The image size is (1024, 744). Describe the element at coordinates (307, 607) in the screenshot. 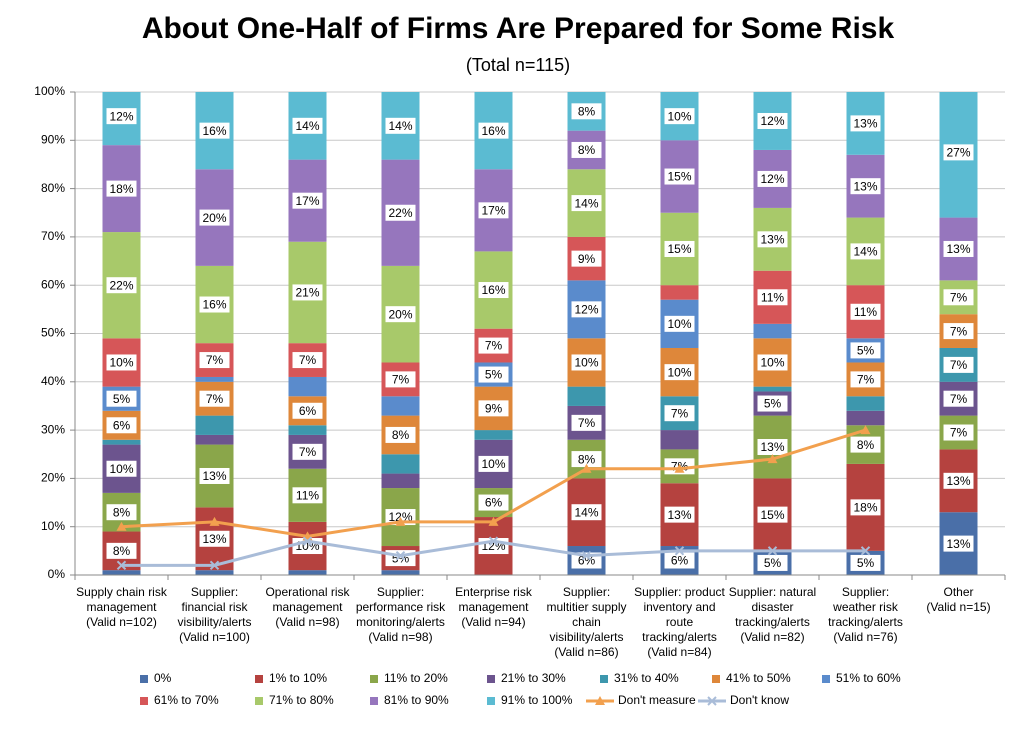

I see `x-tick-label-line: management` at that location.